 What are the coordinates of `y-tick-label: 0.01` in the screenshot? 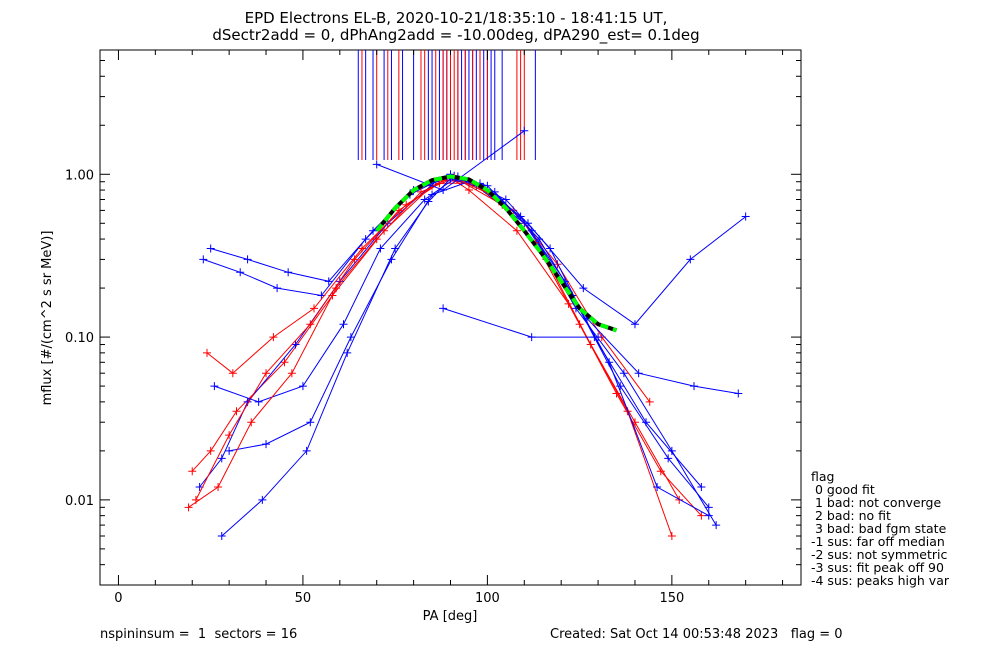 It's located at (79, 501).